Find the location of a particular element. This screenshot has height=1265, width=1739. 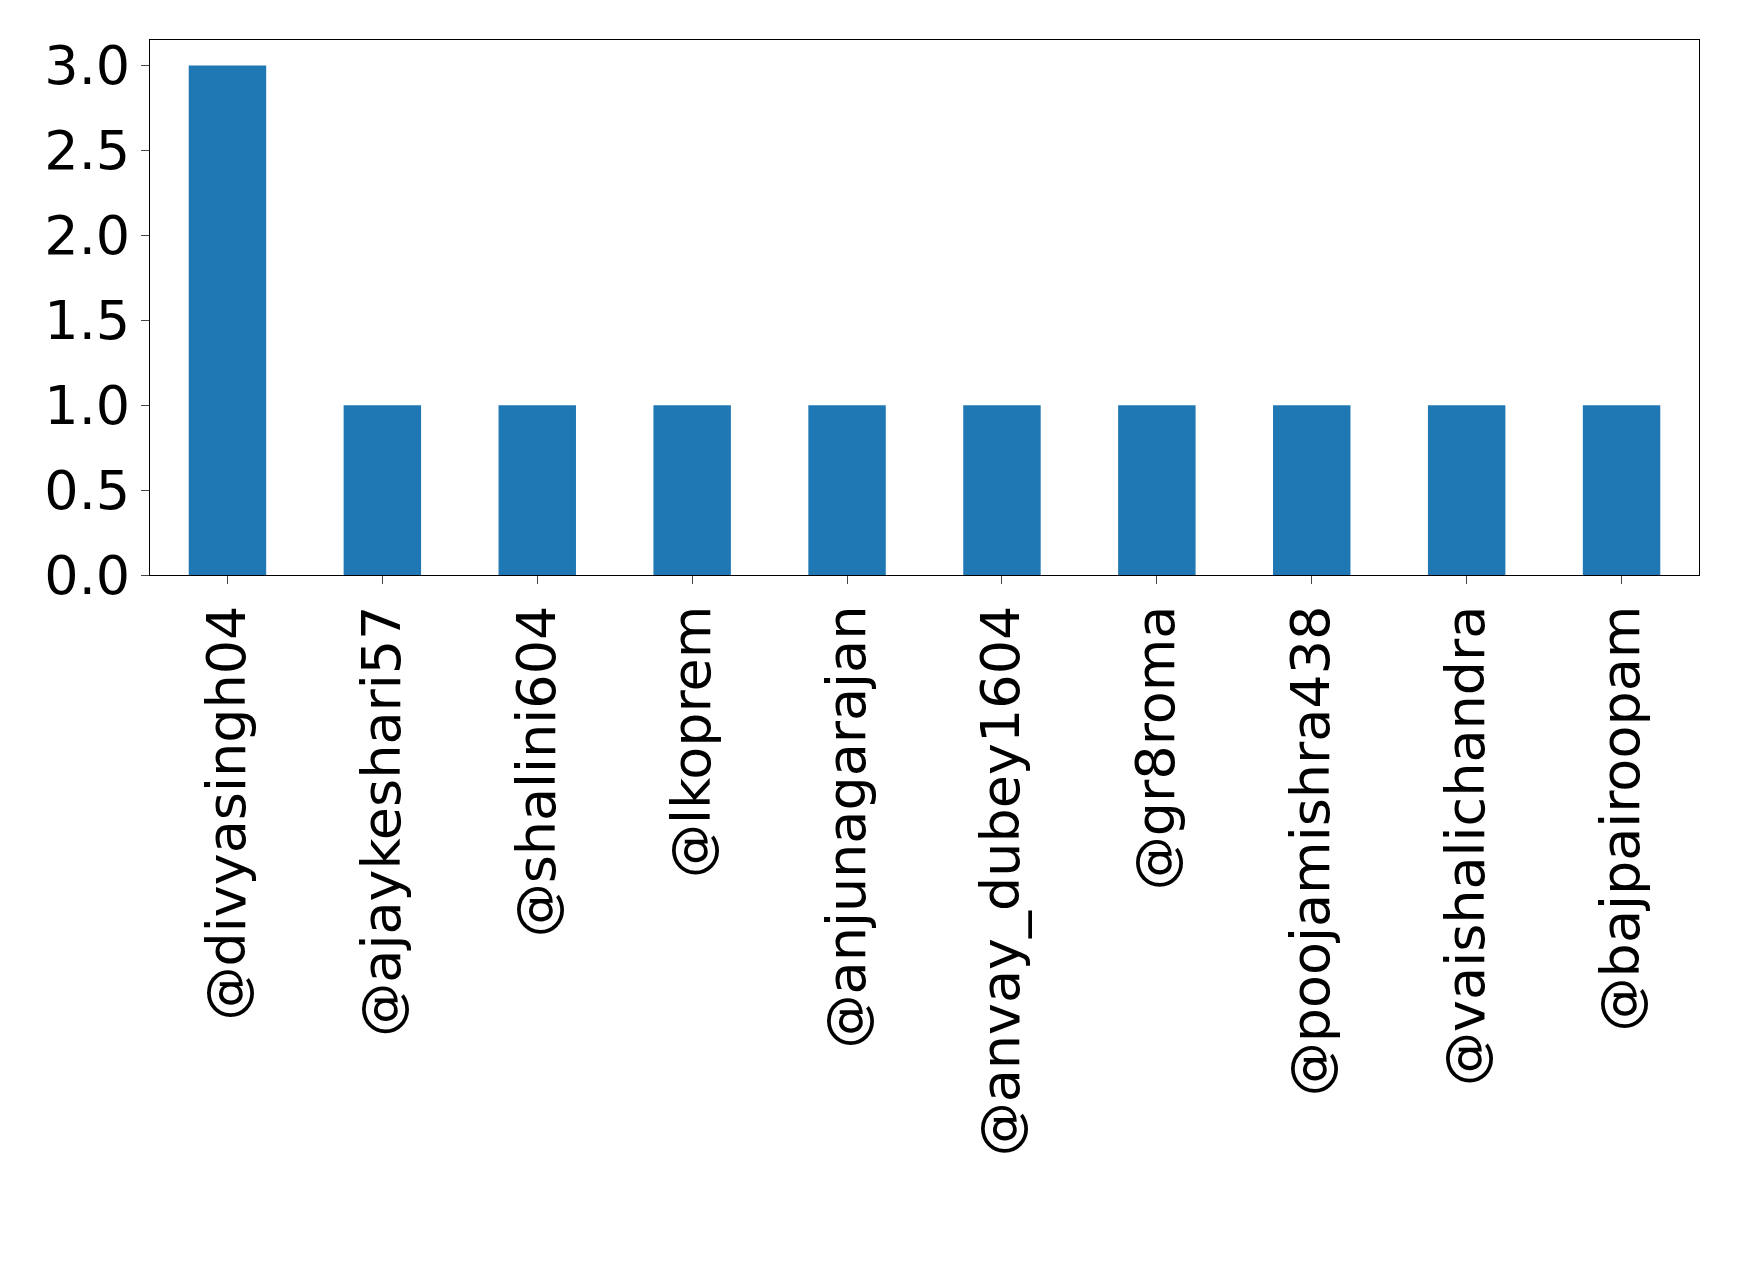

y-tick-label: 2.5 is located at coordinates (87, 151).